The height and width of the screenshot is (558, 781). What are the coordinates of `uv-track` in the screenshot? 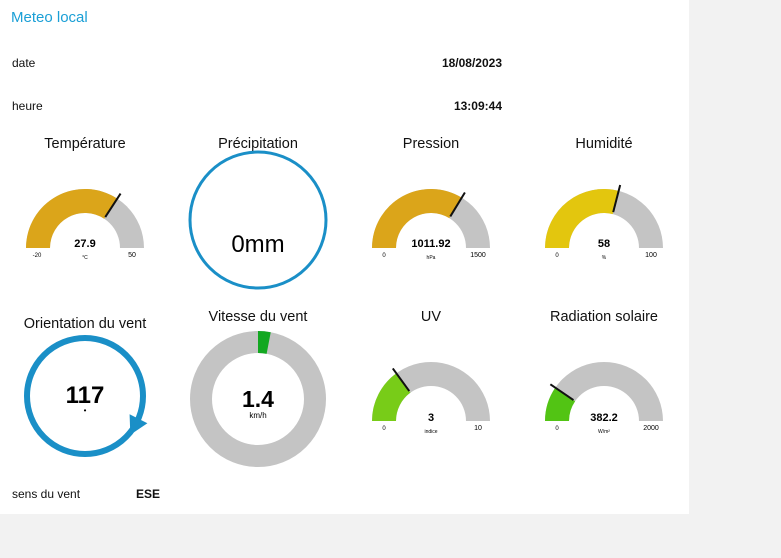 It's located at (431, 391).